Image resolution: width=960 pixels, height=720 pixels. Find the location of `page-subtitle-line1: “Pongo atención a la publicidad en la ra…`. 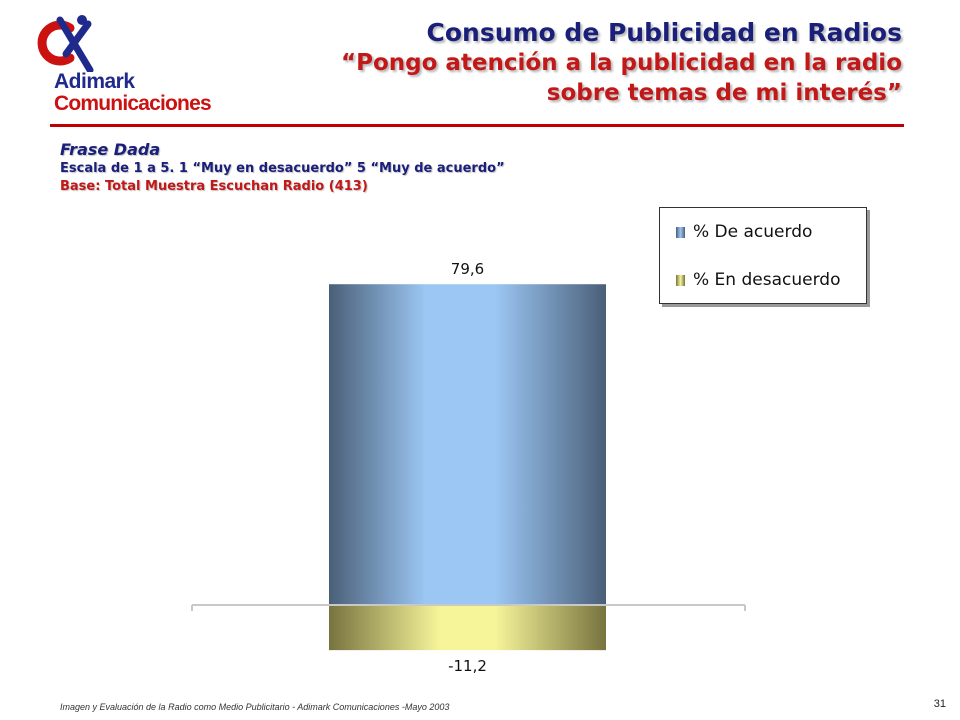

page-subtitle-line1: “Pongo atención a la publicidad en la ra… is located at coordinates (621, 63).